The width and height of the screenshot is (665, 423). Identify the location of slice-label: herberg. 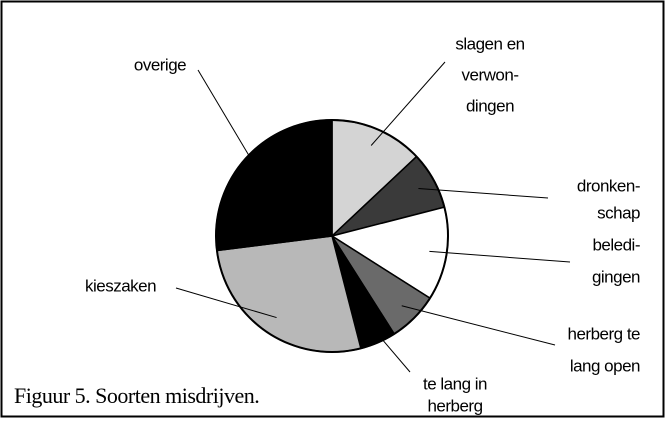
(454, 405).